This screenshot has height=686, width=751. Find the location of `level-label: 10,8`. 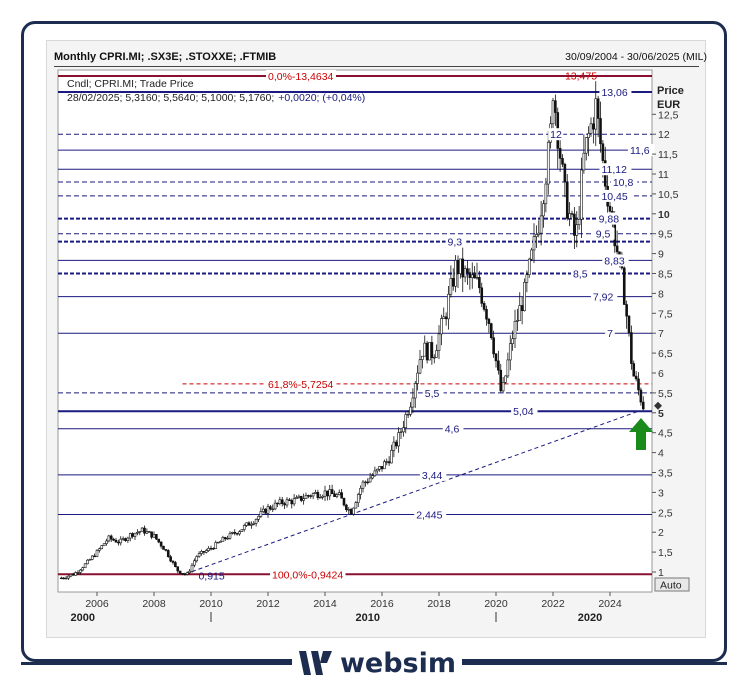

level-label: 10,8 is located at coordinates (623, 183).